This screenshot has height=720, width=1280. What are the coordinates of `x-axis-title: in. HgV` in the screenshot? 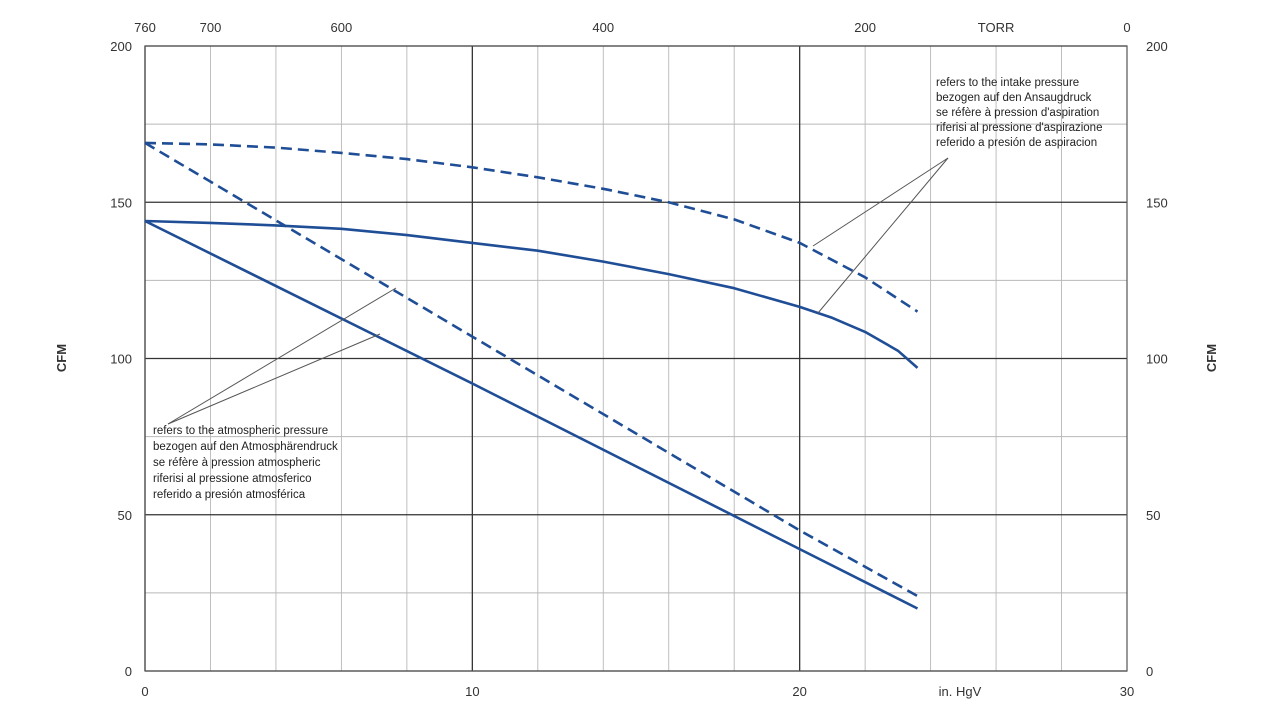 It's located at (960, 691).